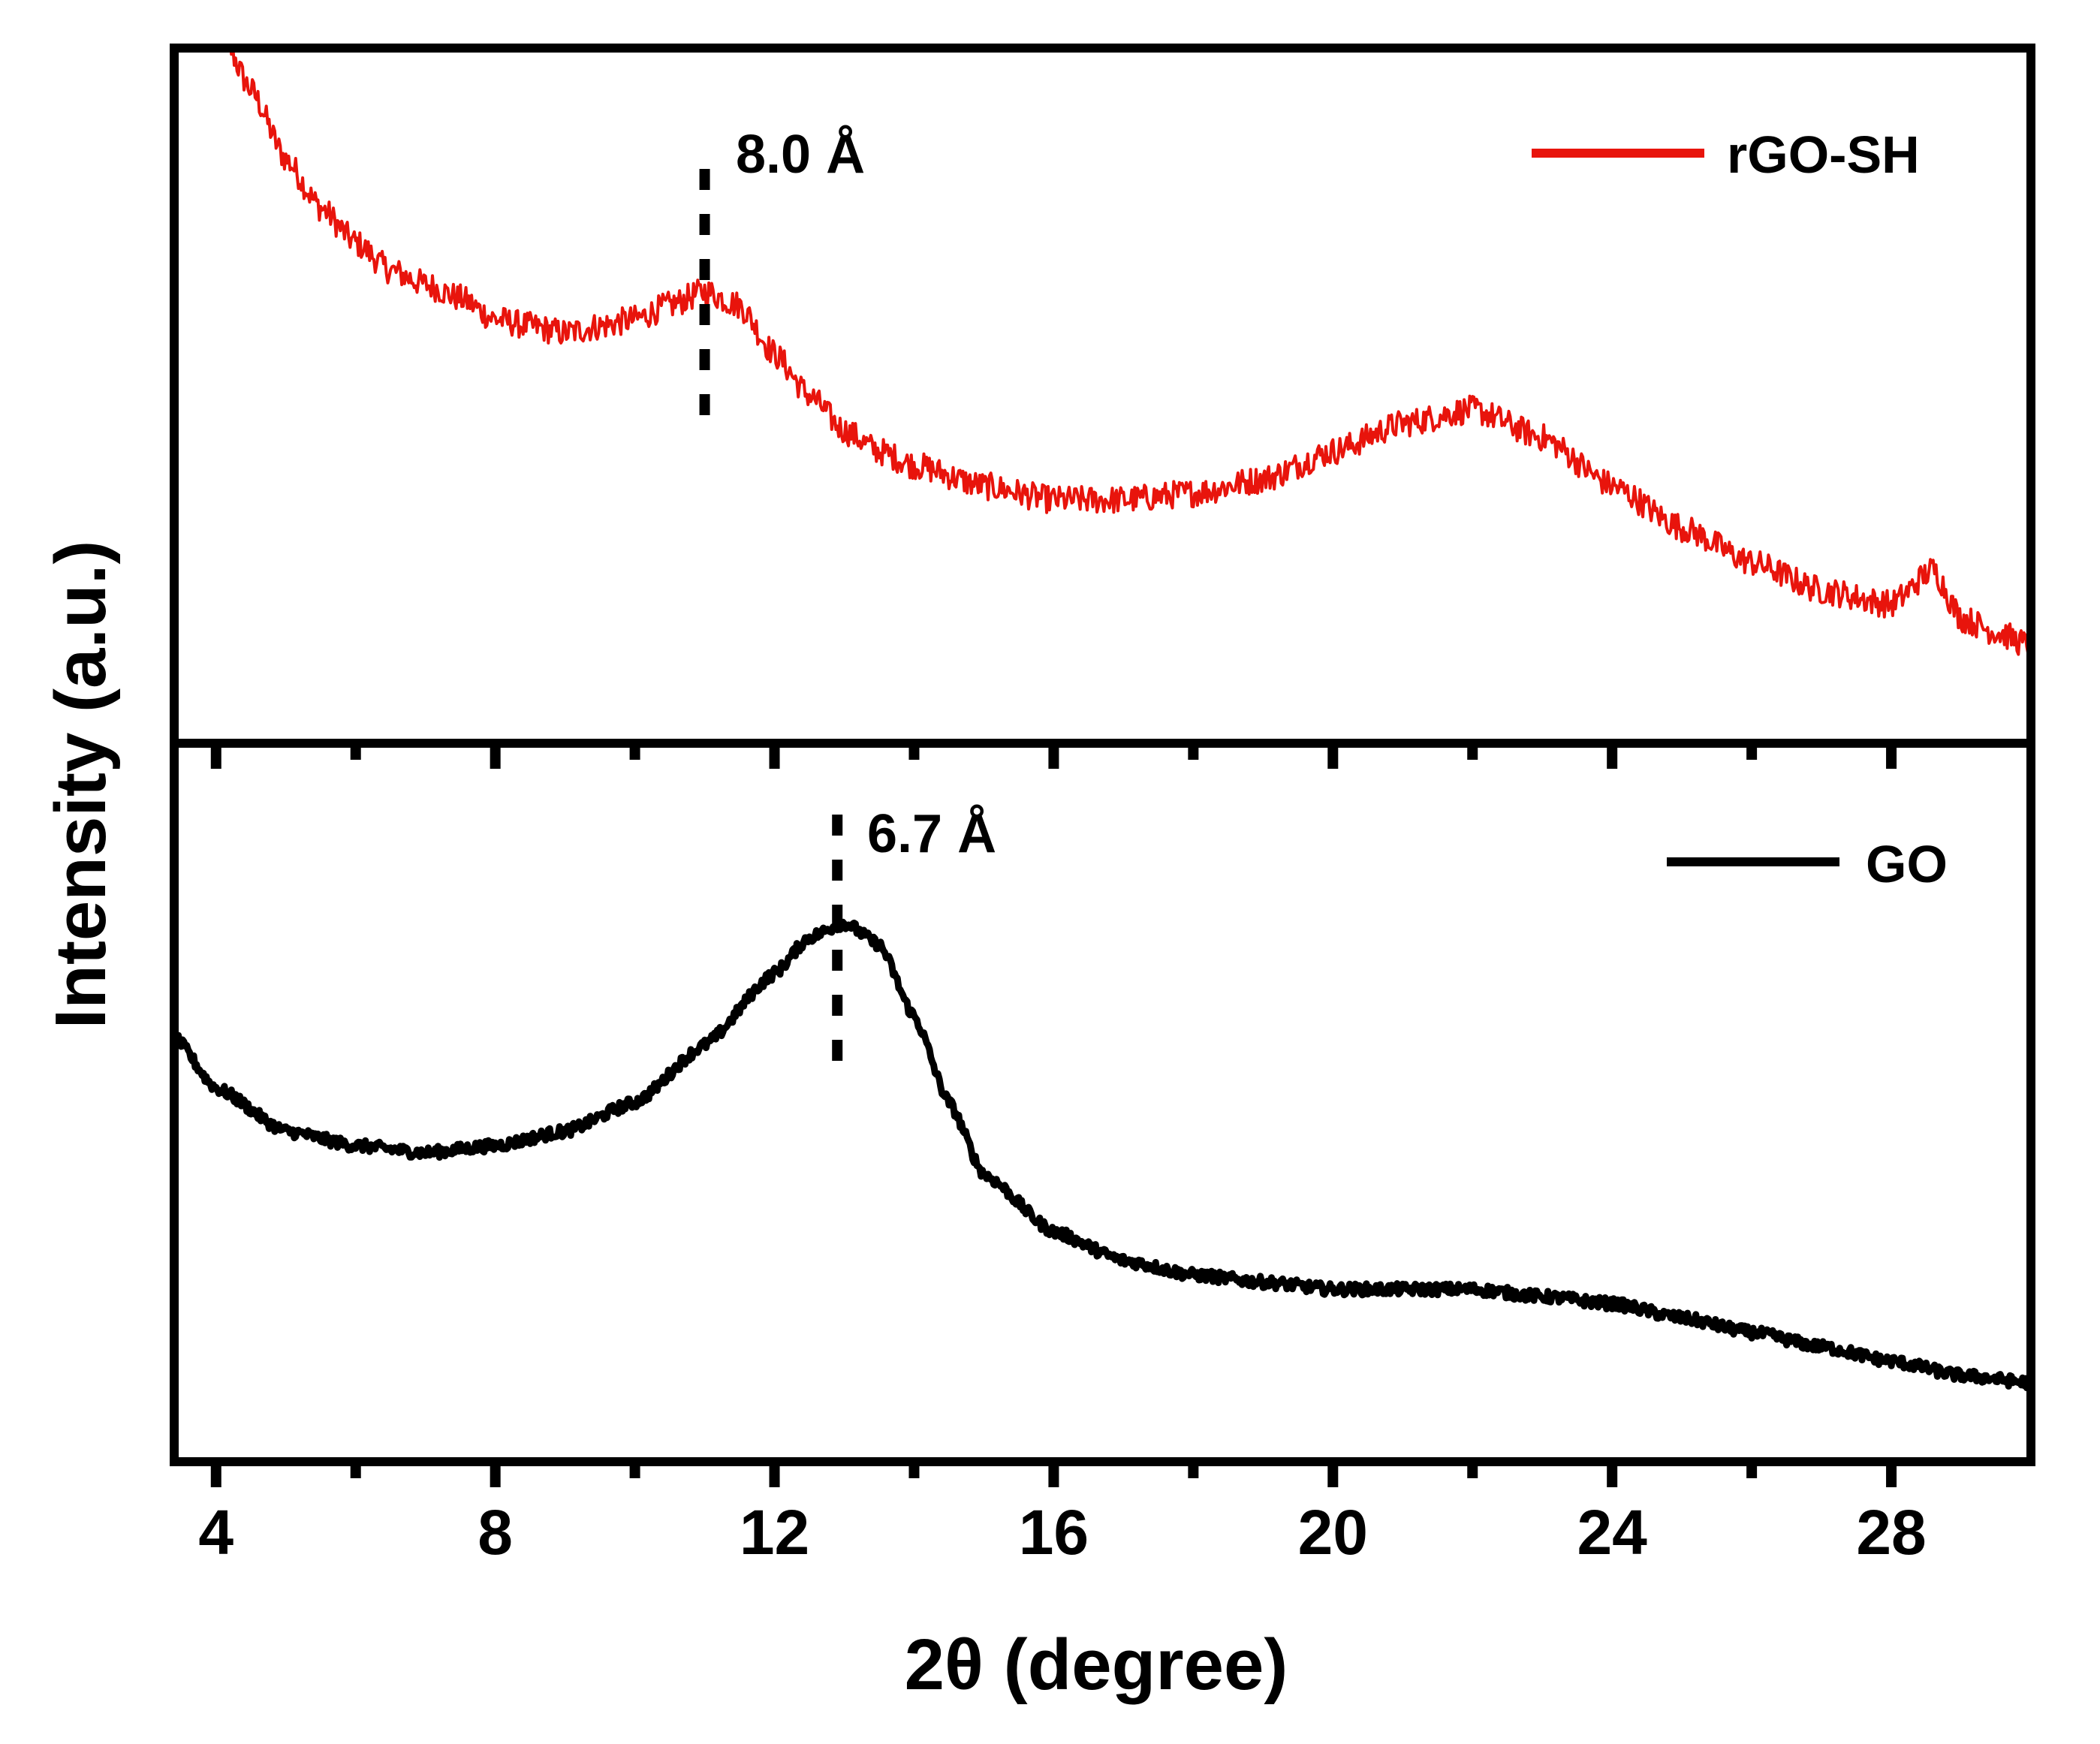 The width and height of the screenshot is (2100, 1744). What do you see at coordinates (1612, 1533) in the screenshot?
I see `x-tick-label-24: 24` at bounding box center [1612, 1533].